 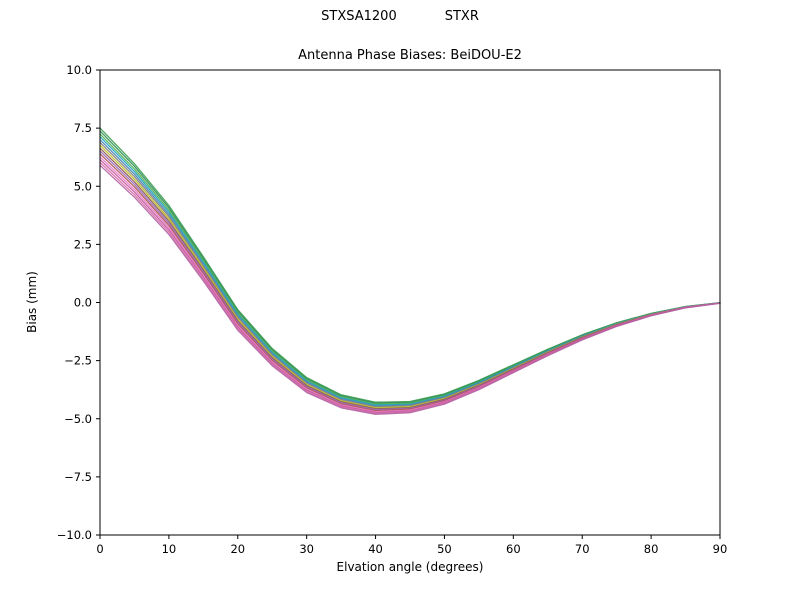 What do you see at coordinates (400, 16) in the screenshot?
I see `suptitle: STXSA1200 STXR` at bounding box center [400, 16].